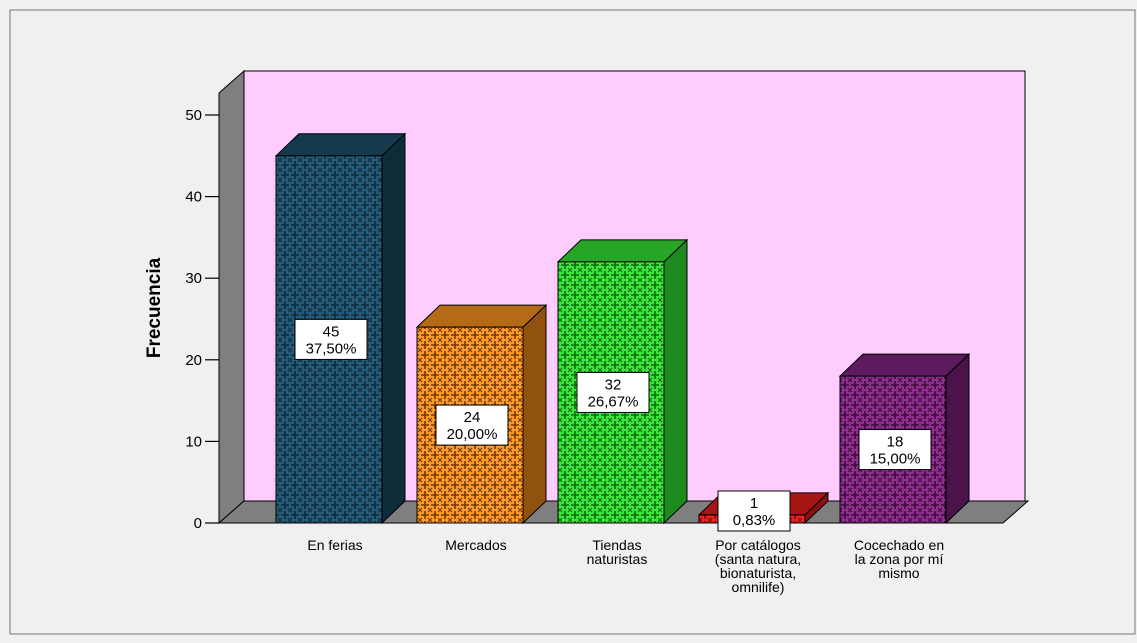 The image size is (1137, 643). I want to click on data-label-value: 24, so click(472, 417).